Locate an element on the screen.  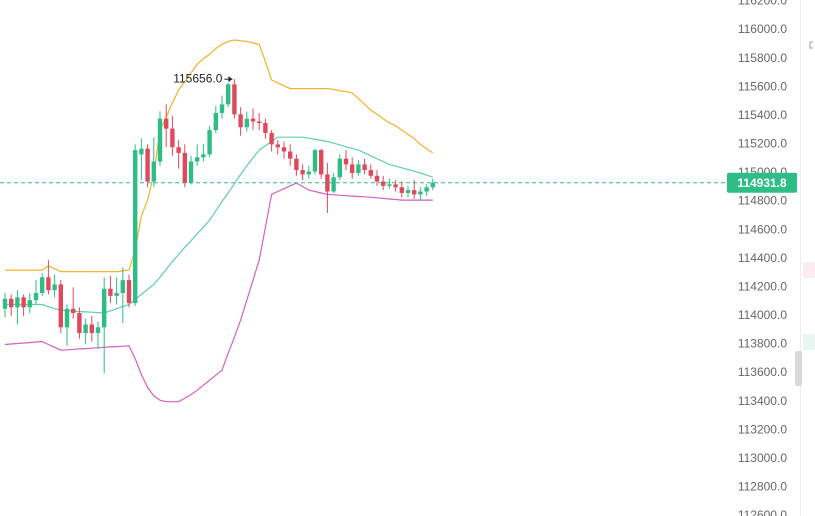
y-tick-label: 114600.0 is located at coordinates (762, 229).